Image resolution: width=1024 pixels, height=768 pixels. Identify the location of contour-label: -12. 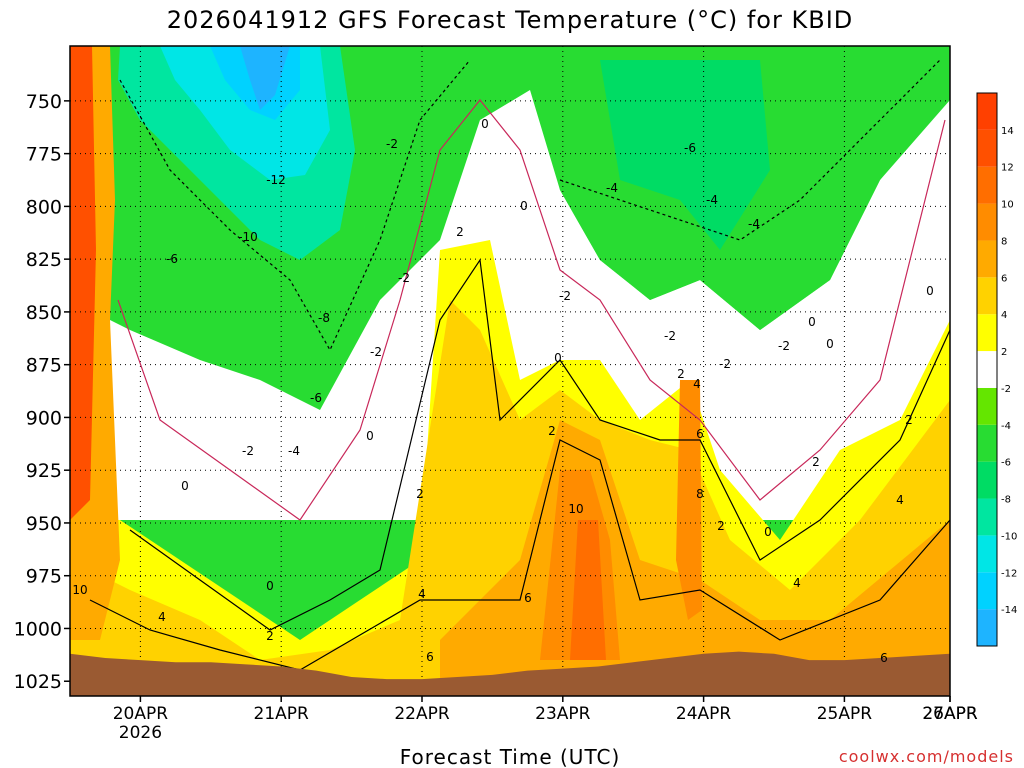
(276, 180).